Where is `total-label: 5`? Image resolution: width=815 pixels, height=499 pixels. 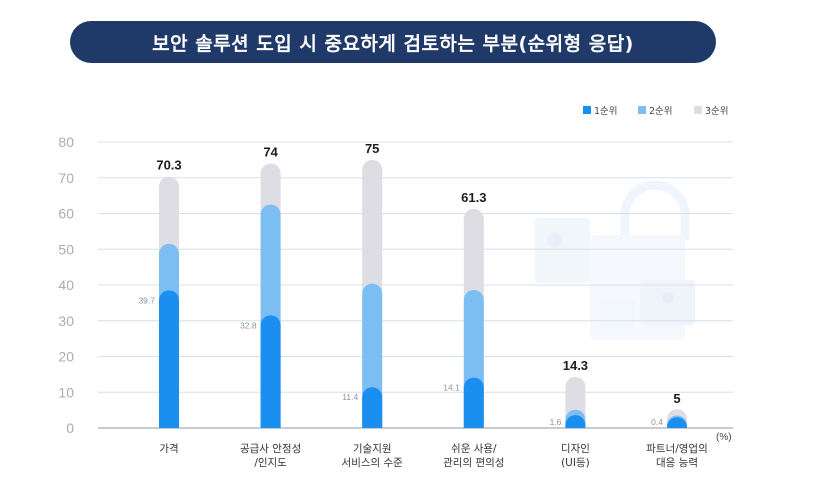 total-label: 5 is located at coordinates (676, 398).